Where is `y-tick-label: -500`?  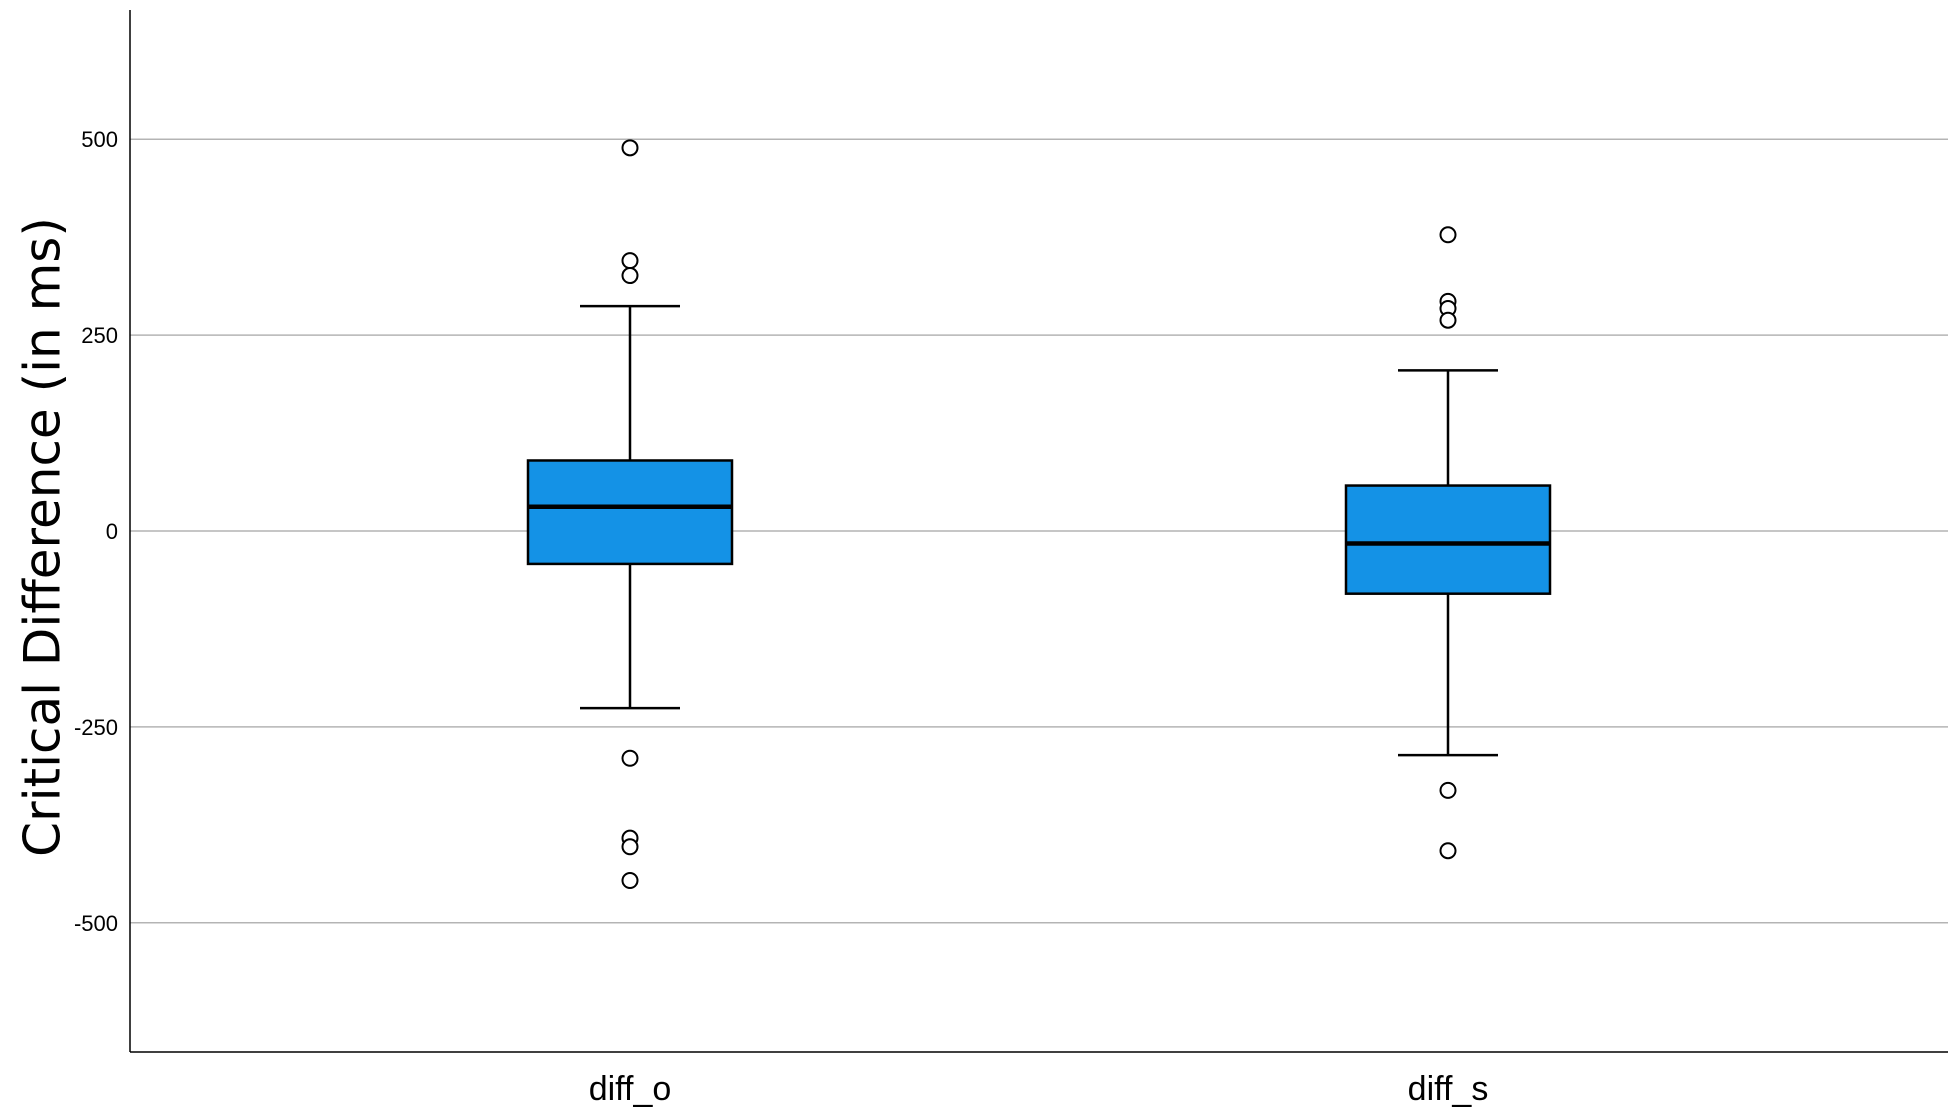
y-tick-label: -500 is located at coordinates (96, 923).